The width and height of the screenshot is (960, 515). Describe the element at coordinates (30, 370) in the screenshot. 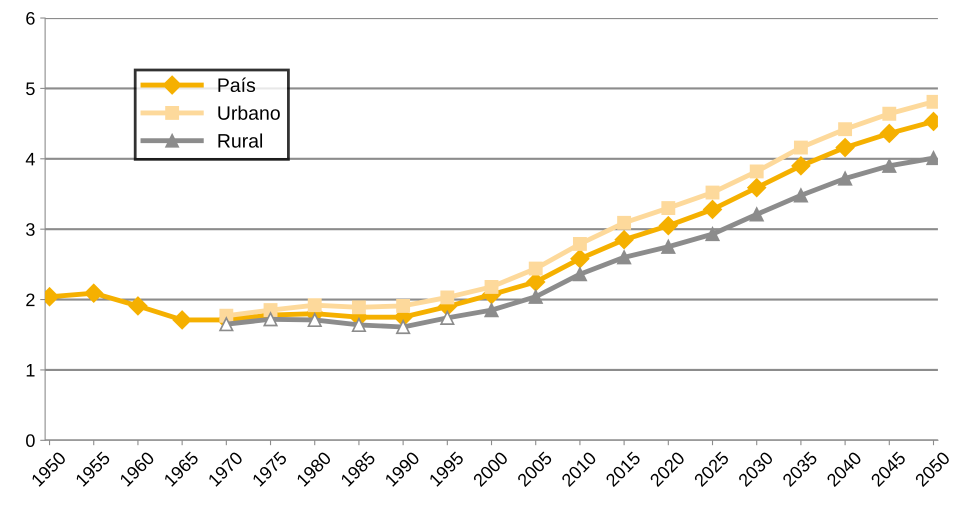

I see `y-tick-label: 1` at that location.